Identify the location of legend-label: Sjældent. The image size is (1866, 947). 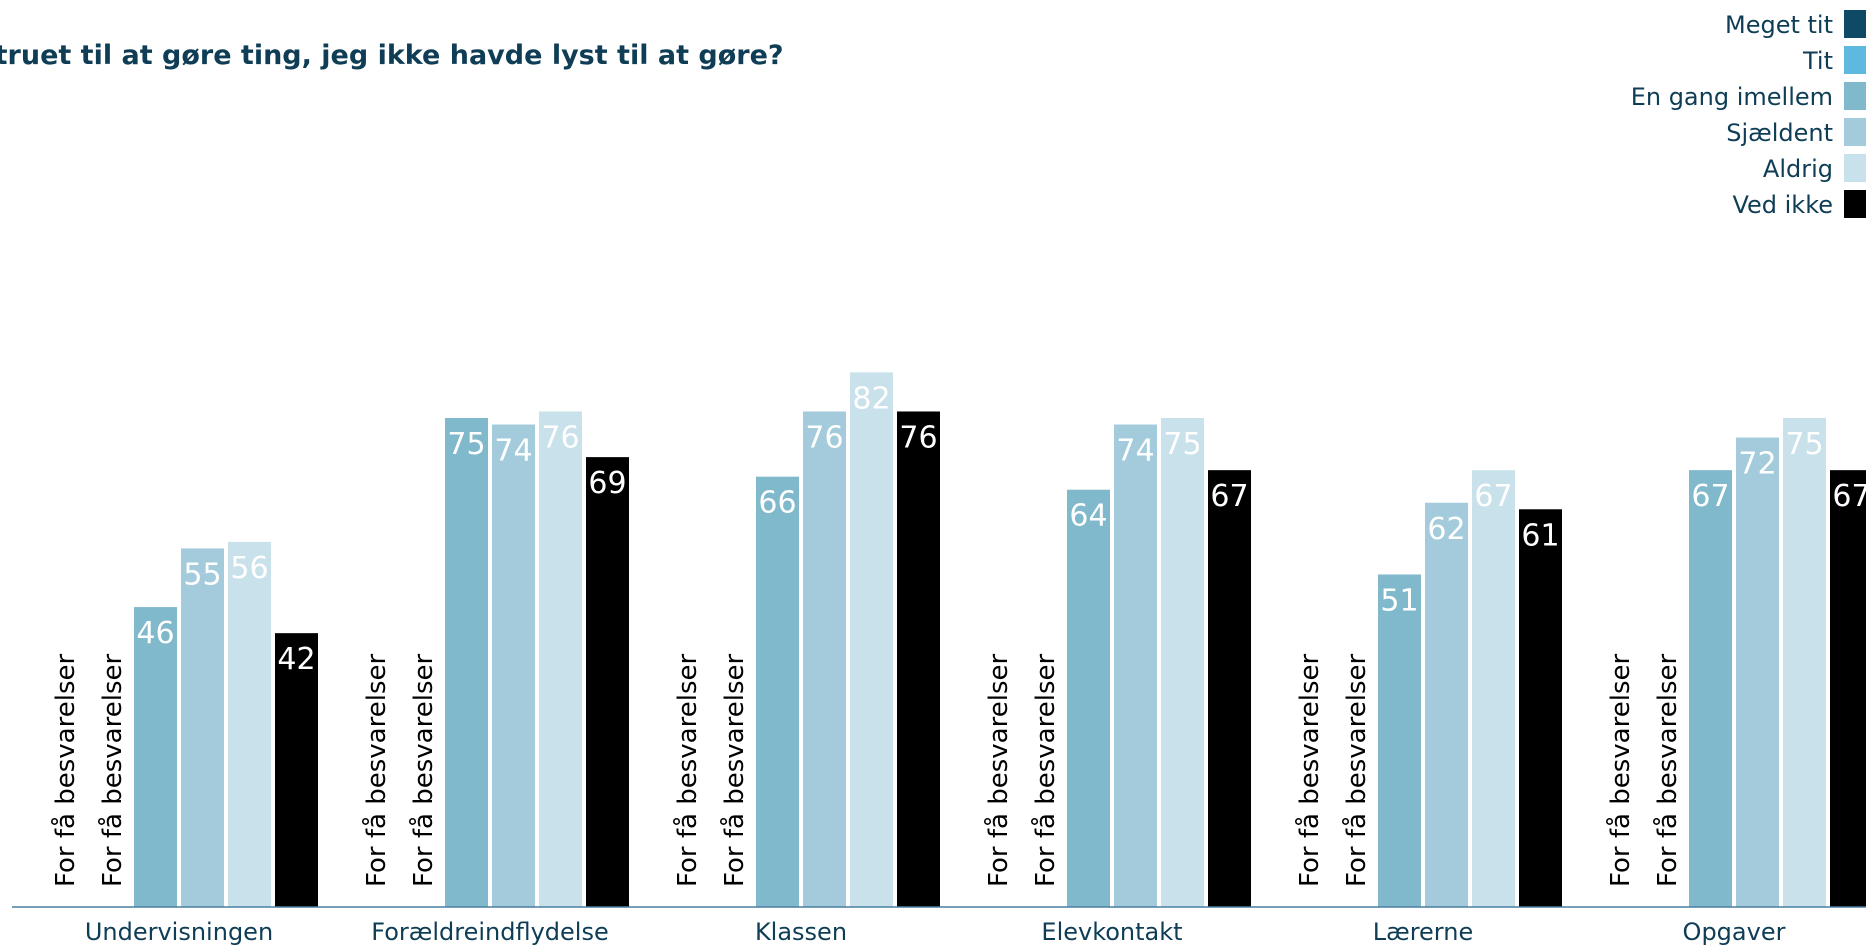
(1779, 133).